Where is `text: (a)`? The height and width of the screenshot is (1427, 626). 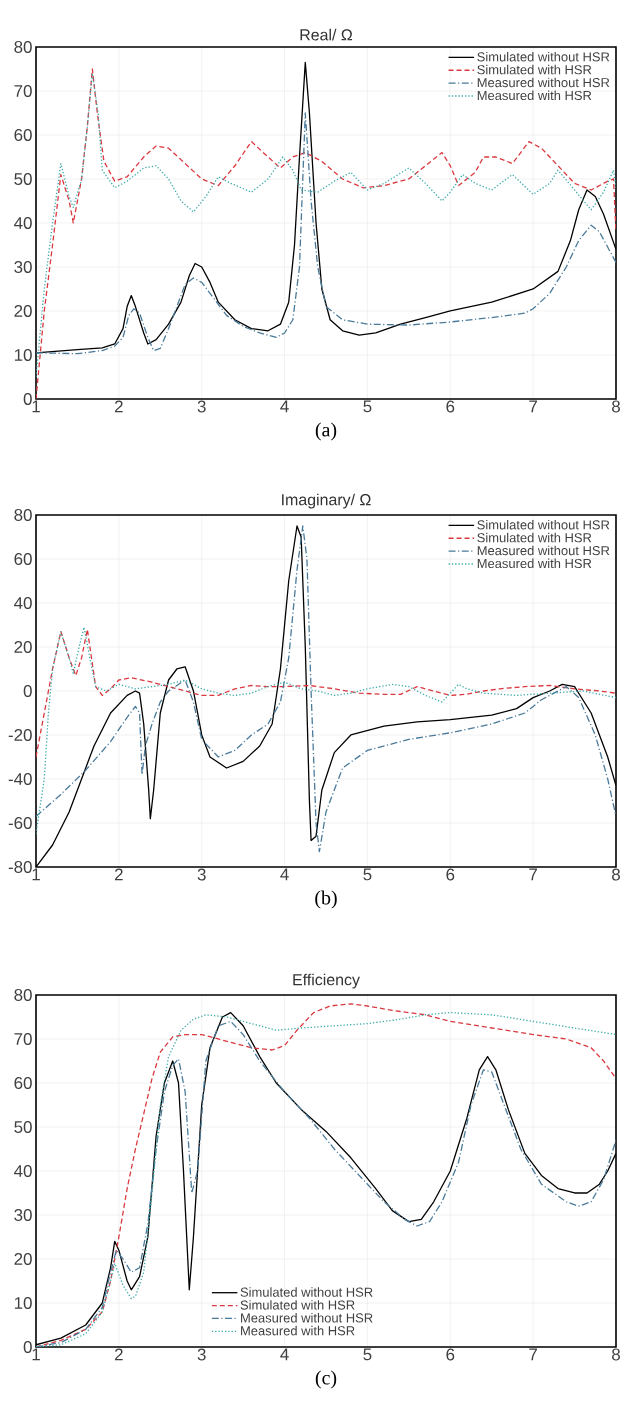
text: (a) is located at coordinates (326, 431).